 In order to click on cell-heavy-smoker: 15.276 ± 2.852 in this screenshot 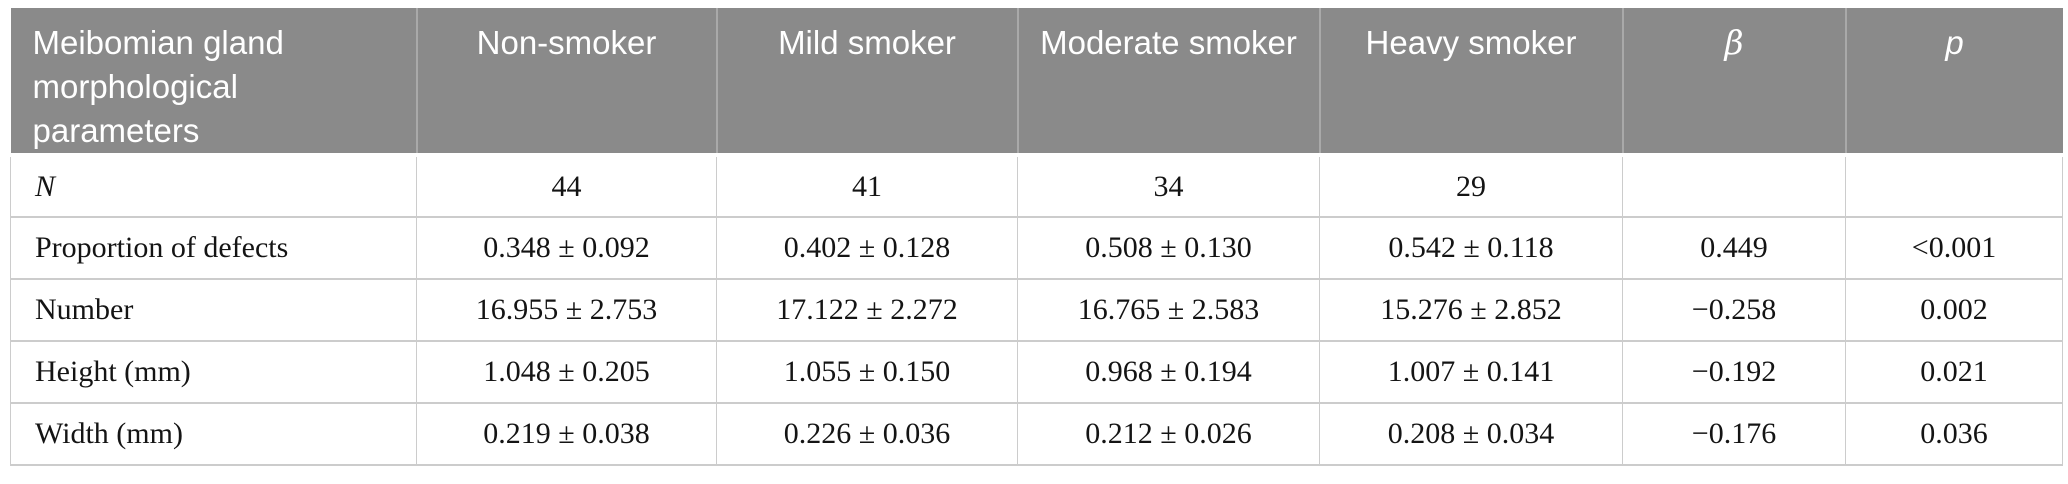, I will do `click(1471, 310)`.